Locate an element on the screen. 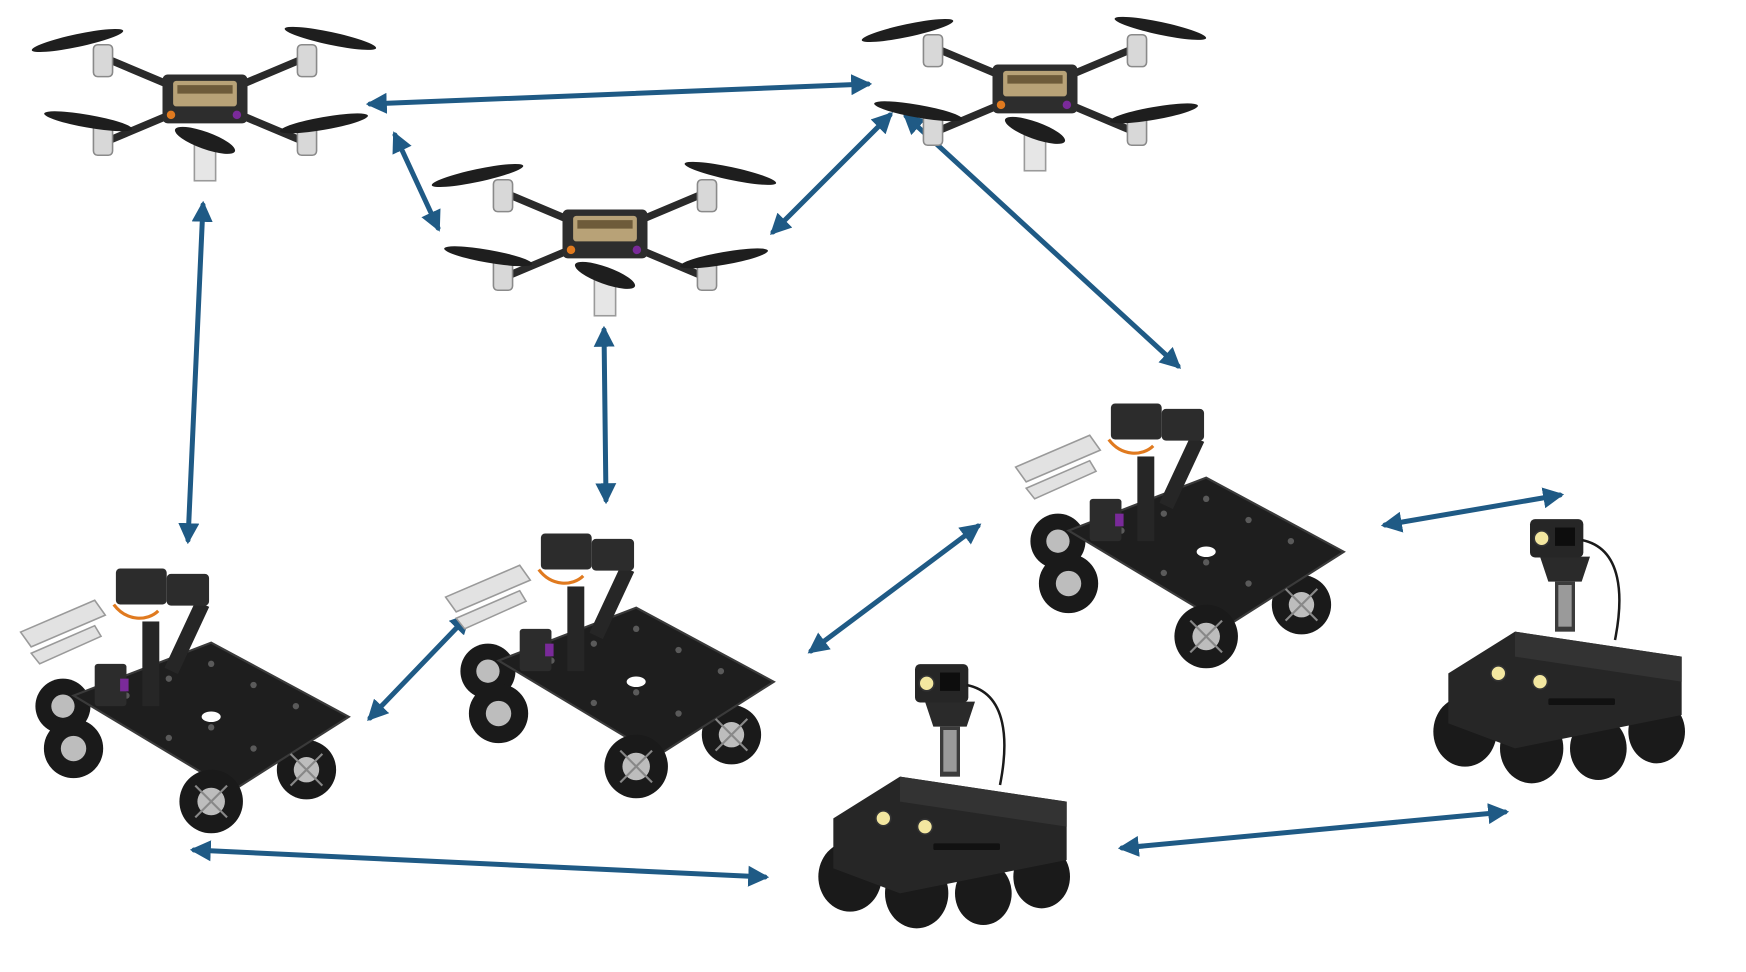 This screenshot has height=972, width=1746. link-drone2-mecanum2 is located at coordinates (605, 415).